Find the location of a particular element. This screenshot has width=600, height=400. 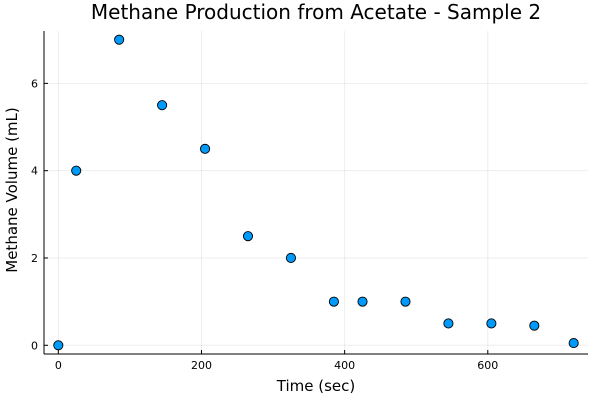

y-tick-label-0: 0 is located at coordinates (34, 345).